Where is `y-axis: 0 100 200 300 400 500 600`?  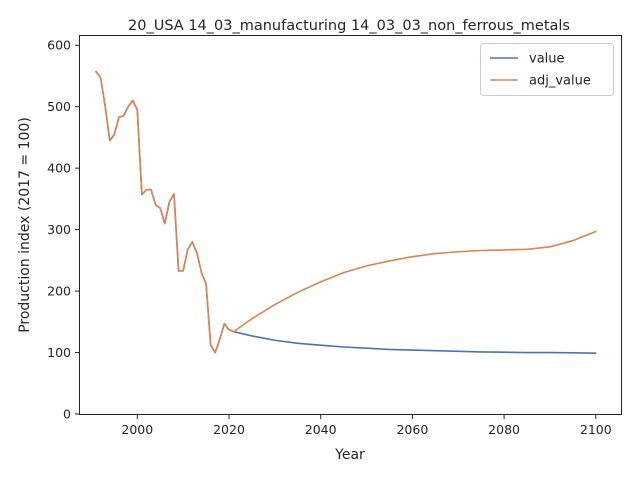 y-axis: 0 100 200 300 400 500 600 is located at coordinates (63, 230).